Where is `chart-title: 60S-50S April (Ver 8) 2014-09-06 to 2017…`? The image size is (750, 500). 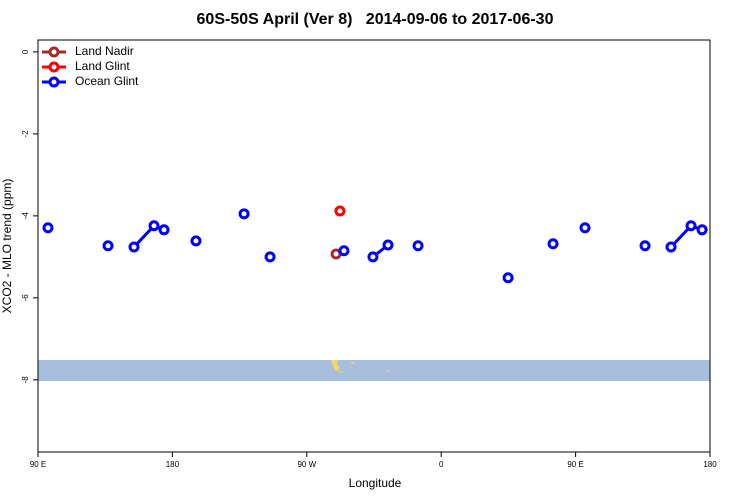
chart-title: 60S-50S April (Ver 8) 2014-09-06 to 2017… is located at coordinates (375, 19).